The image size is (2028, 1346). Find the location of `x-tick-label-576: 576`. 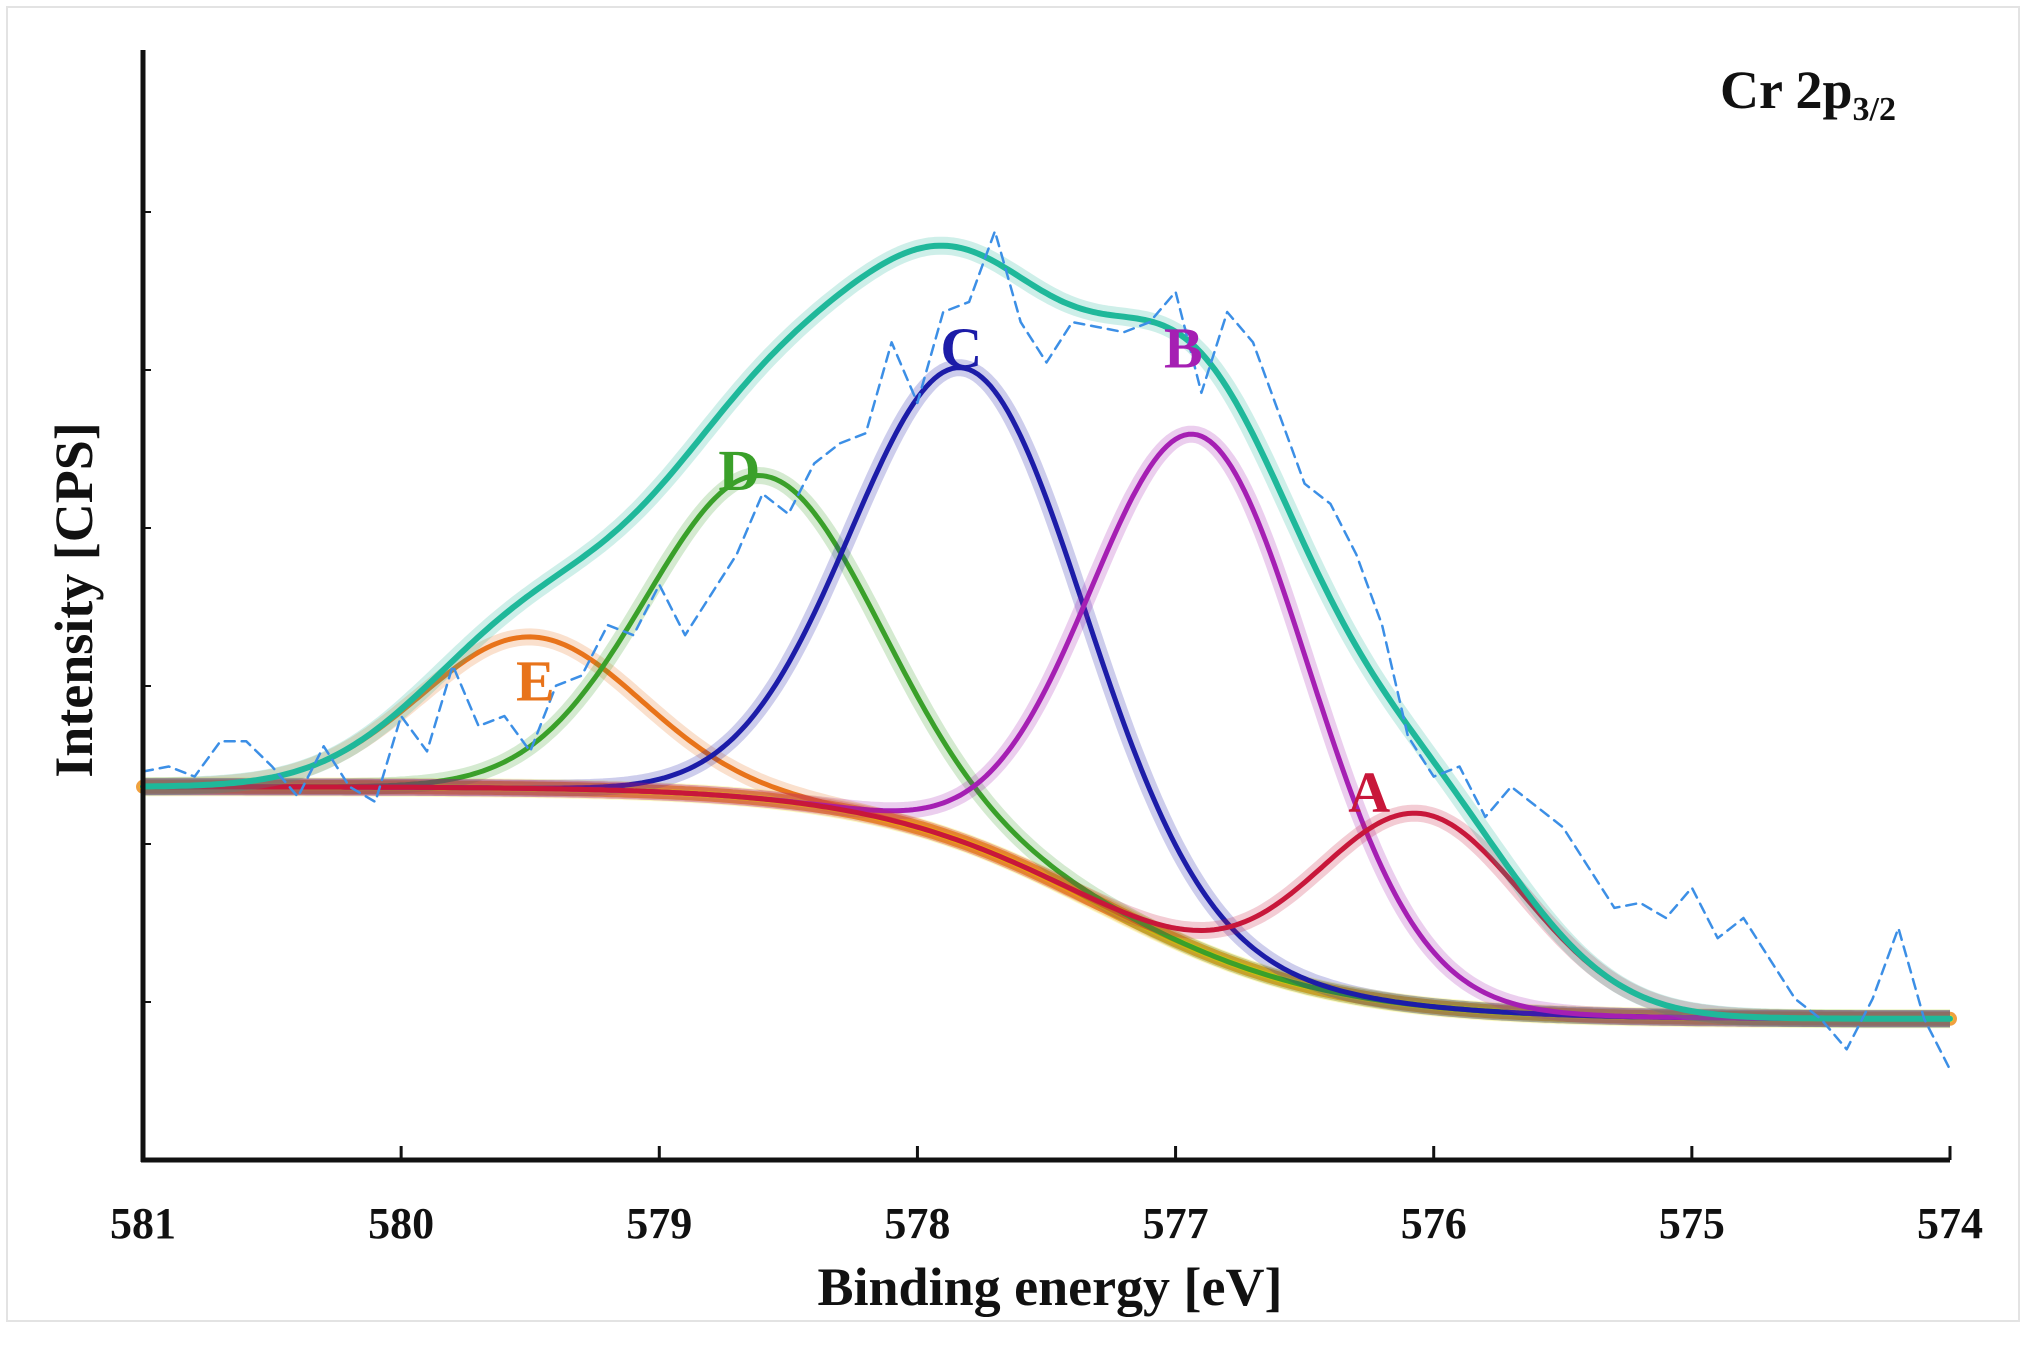

x-tick-label-576: 576 is located at coordinates (1434, 1223).